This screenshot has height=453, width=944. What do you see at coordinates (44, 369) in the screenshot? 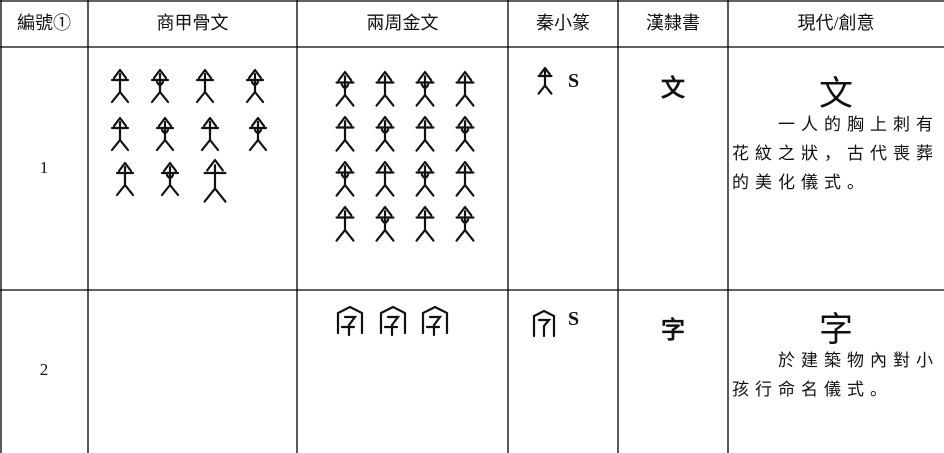
I see `row-number: 2` at bounding box center [44, 369].